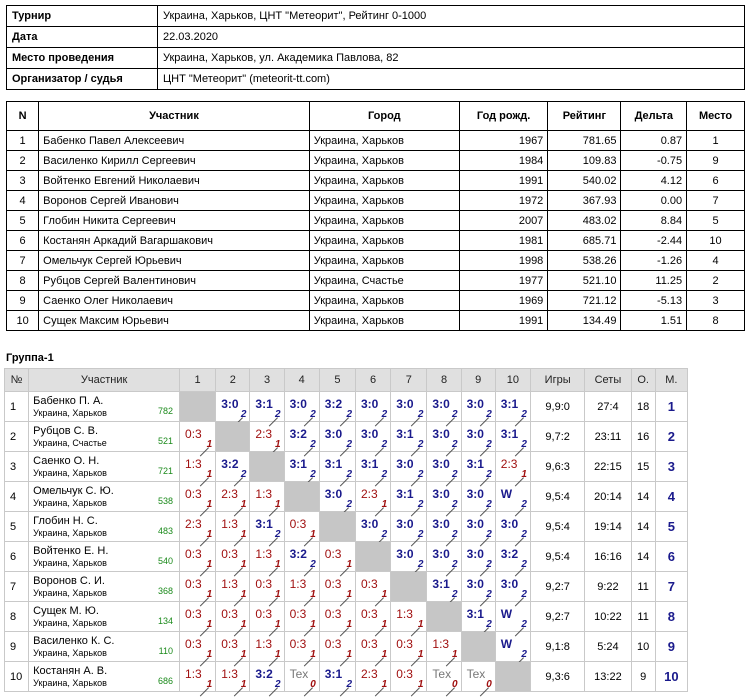 Image resolution: width=750 pixels, height=697 pixels. What do you see at coordinates (608, 676) in the screenshot?
I see `sets-total: 13:22` at bounding box center [608, 676].